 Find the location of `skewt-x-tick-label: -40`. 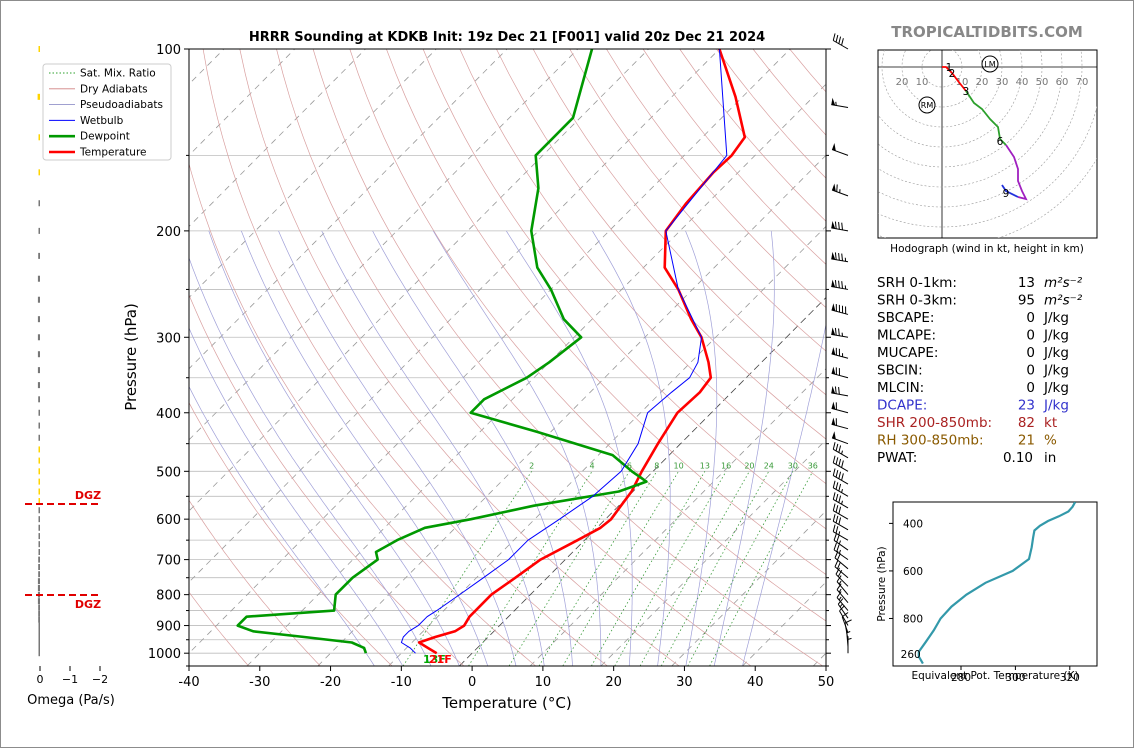

skewt-x-tick-label: -40 is located at coordinates (188, 682).